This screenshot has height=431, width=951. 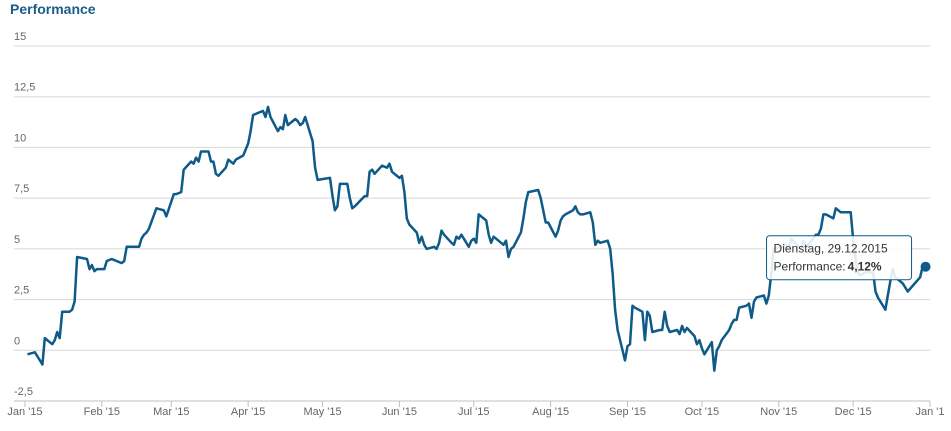 I want to click on tooltip-date: Dienstag, 29.12.2015, so click(x=831, y=249).